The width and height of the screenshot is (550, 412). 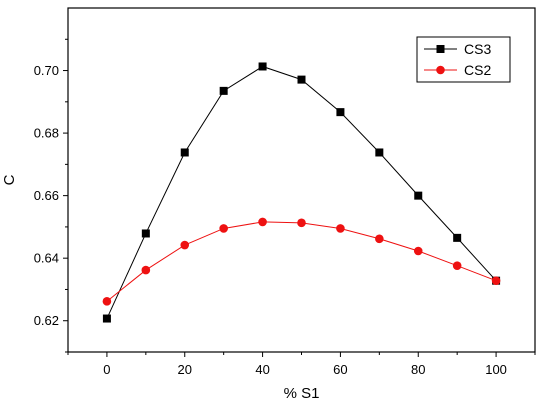 What do you see at coordinates (185, 369) in the screenshot?
I see `x-tick-label: 20` at bounding box center [185, 369].